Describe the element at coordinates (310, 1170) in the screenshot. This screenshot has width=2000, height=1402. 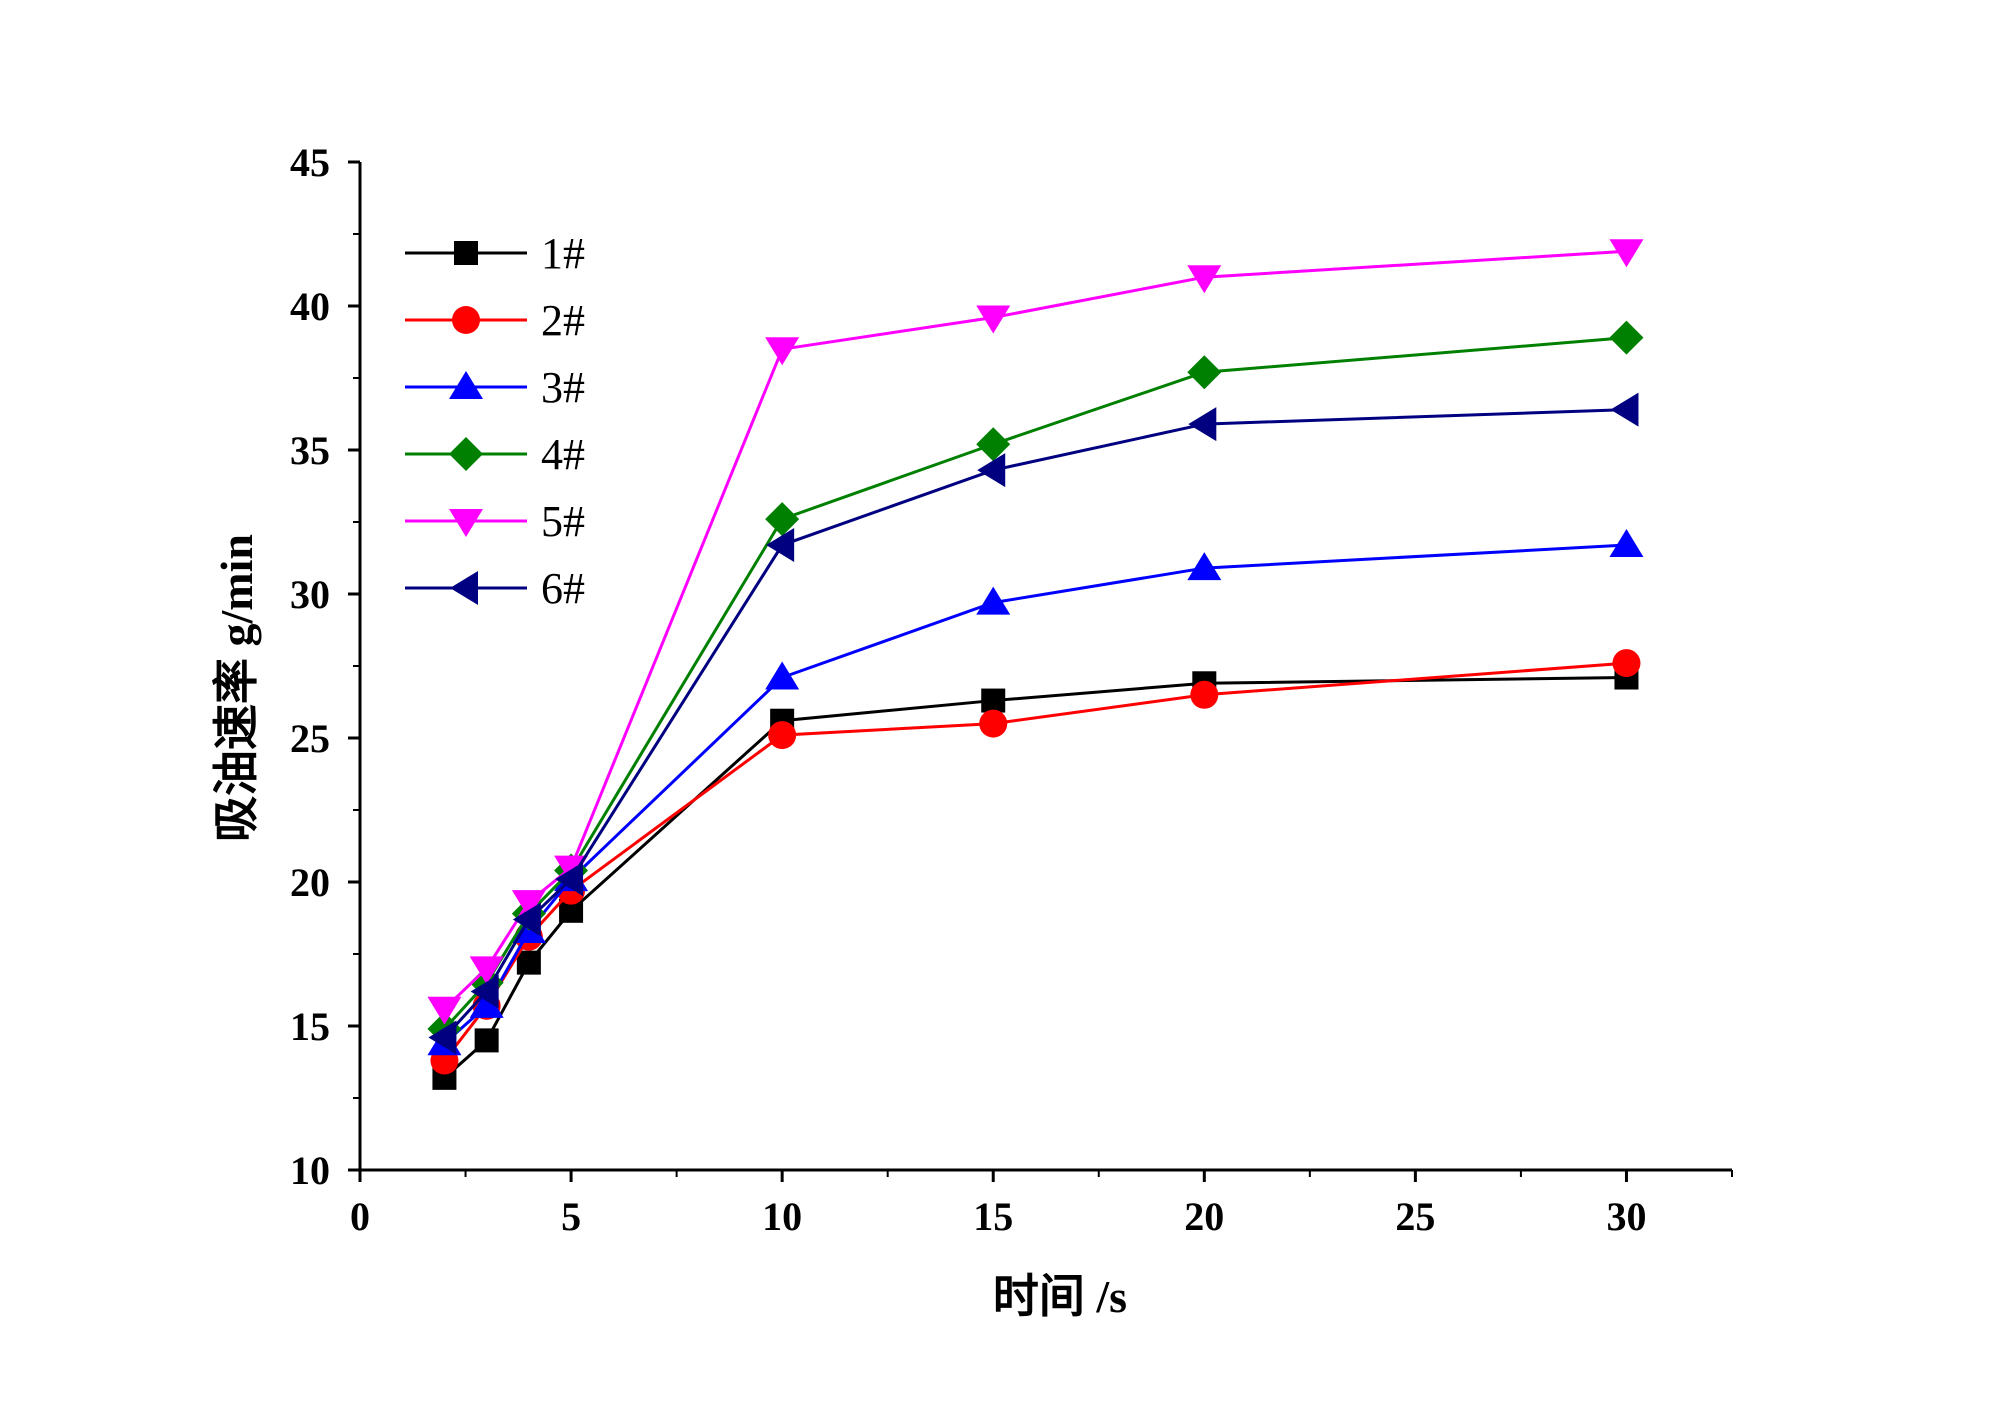
I see `y-tick-label: 10` at that location.